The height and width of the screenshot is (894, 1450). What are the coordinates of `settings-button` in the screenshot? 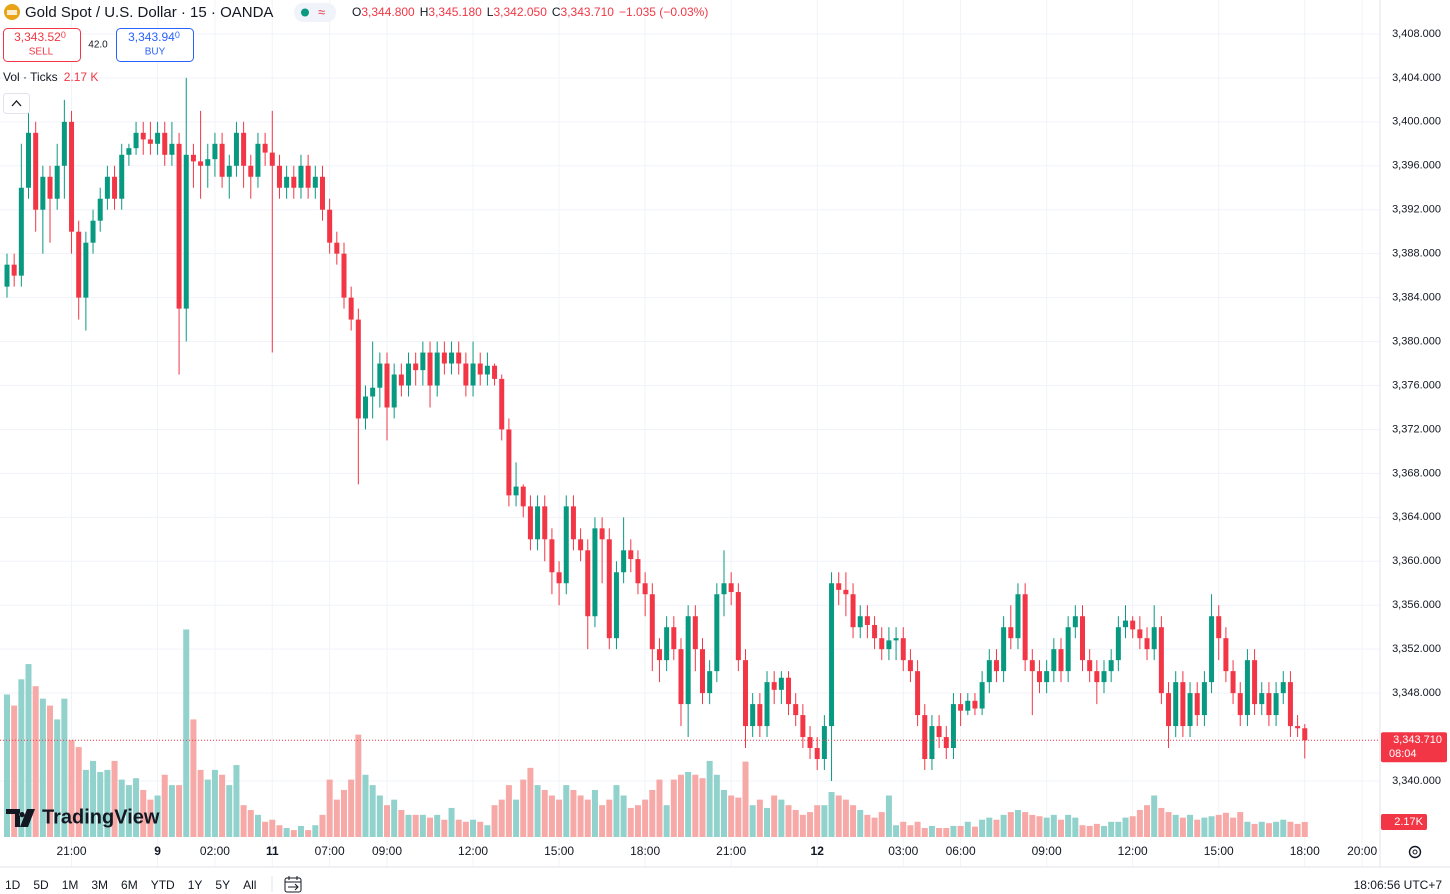 It's located at (1415, 852).